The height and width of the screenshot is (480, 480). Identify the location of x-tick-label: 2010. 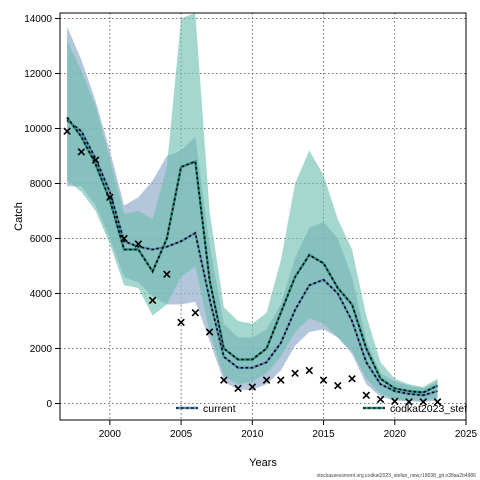
(252, 434).